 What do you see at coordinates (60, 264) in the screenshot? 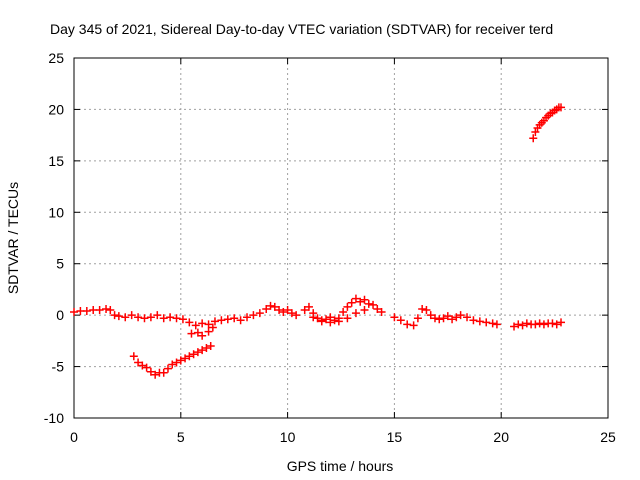
I see `y-tick-label: 5` at bounding box center [60, 264].